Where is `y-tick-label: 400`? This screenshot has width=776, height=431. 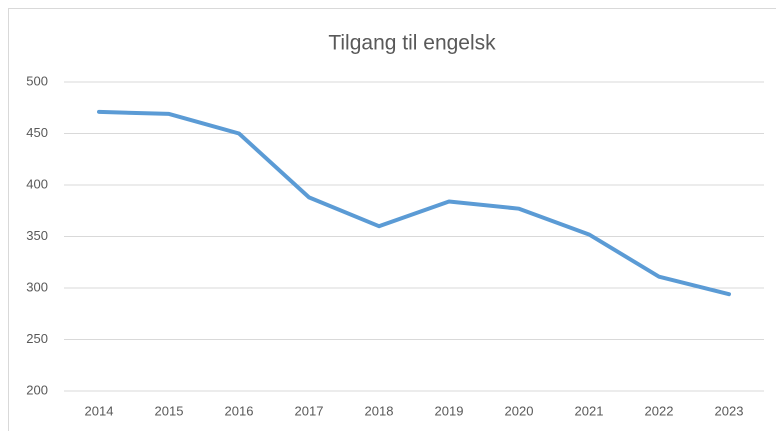
y-tick-label: 400 is located at coordinates (37, 183).